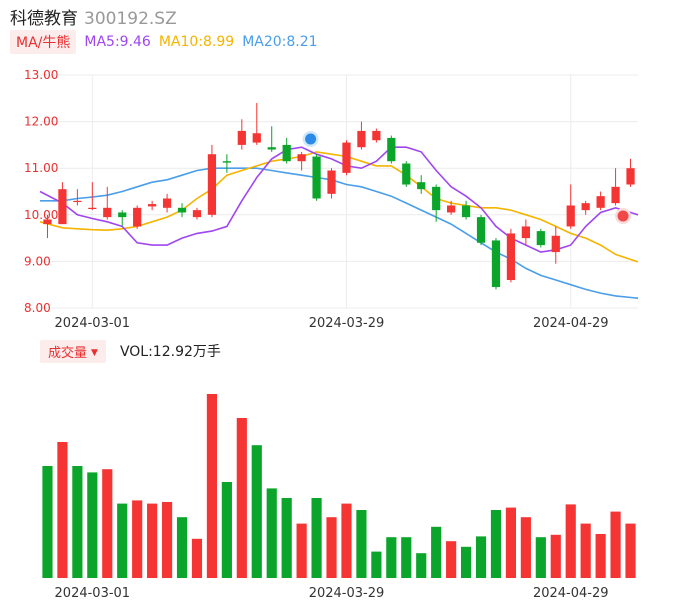 The width and height of the screenshot is (686, 606). I want to click on date-axis-price: 2024-03-01 2024-03-29 2024-04-29, so click(332, 323).